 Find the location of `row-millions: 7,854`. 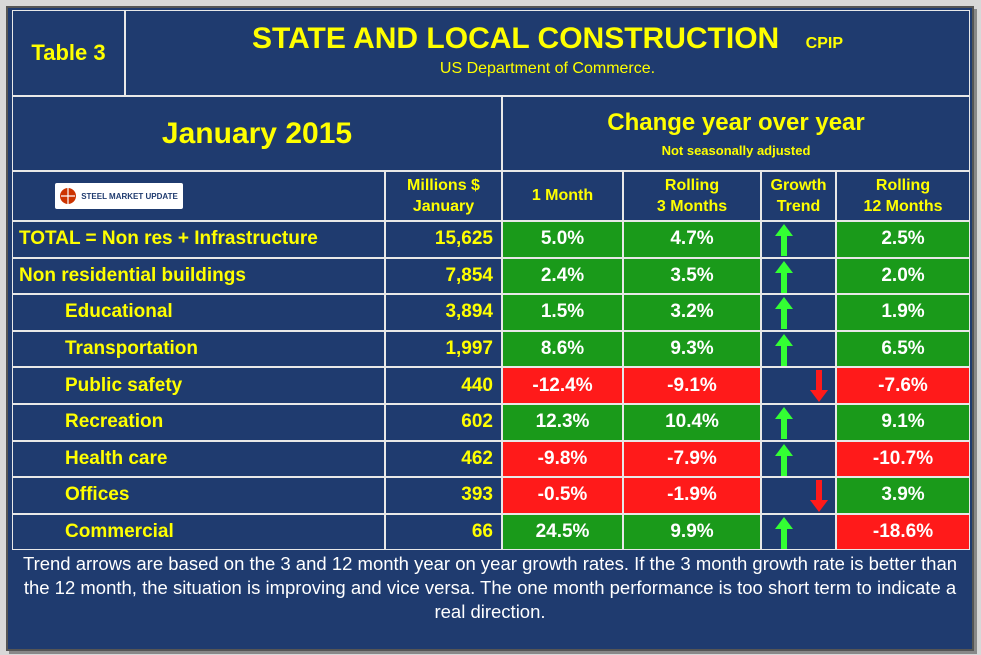

row-millions: 7,854 is located at coordinates (443, 276).